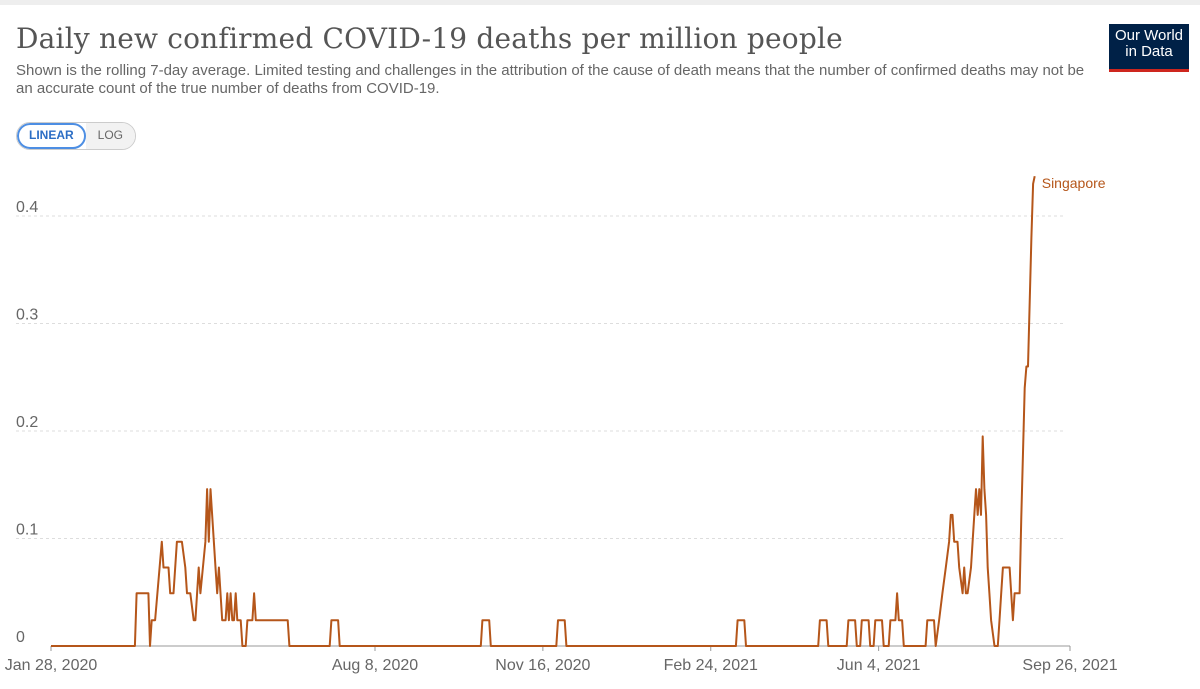  What do you see at coordinates (711, 665) in the screenshot?
I see `x-tick-label-3: Feb 24, 2021` at bounding box center [711, 665].